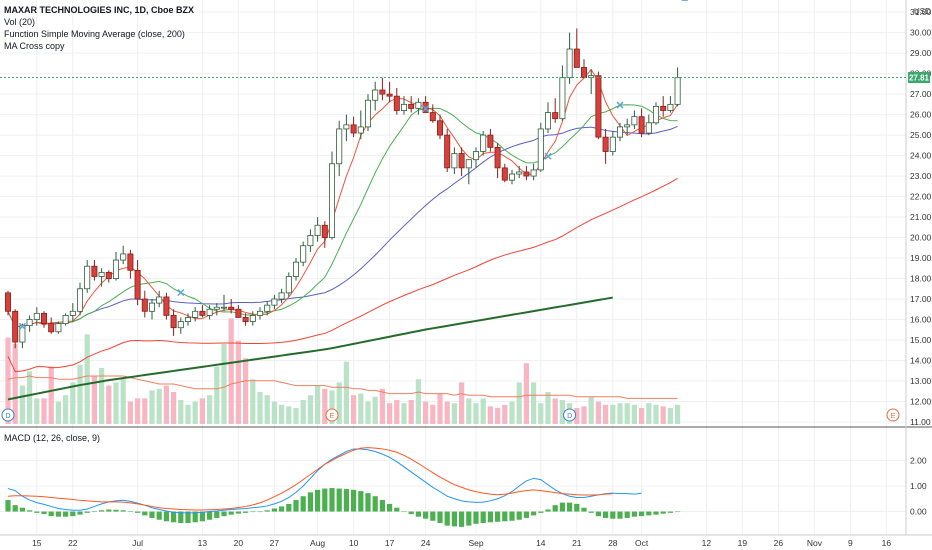 The width and height of the screenshot is (932, 550). Describe the element at coordinates (99, 10) in the screenshot. I see `symbol-title: MAXAR TECHNOLOGIES INC, 1D, Cboe BZX` at that location.